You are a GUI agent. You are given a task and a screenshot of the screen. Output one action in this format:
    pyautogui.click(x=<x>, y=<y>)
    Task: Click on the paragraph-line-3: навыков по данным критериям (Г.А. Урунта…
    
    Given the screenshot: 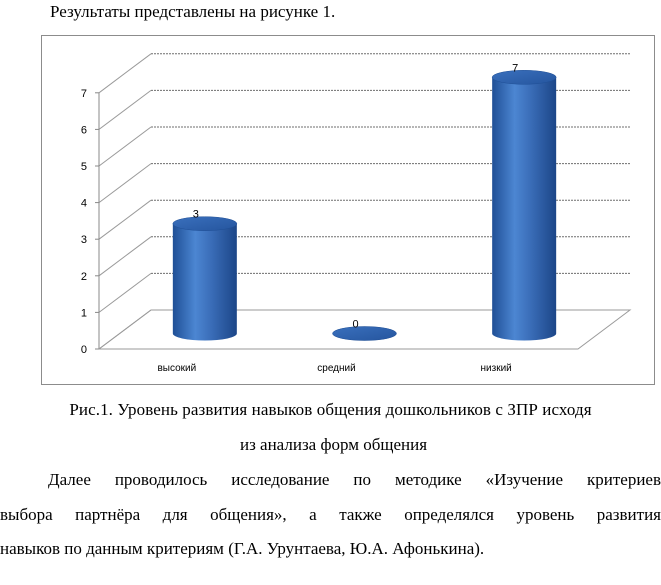 What is the action you would take?
    pyautogui.click(x=242, y=548)
    